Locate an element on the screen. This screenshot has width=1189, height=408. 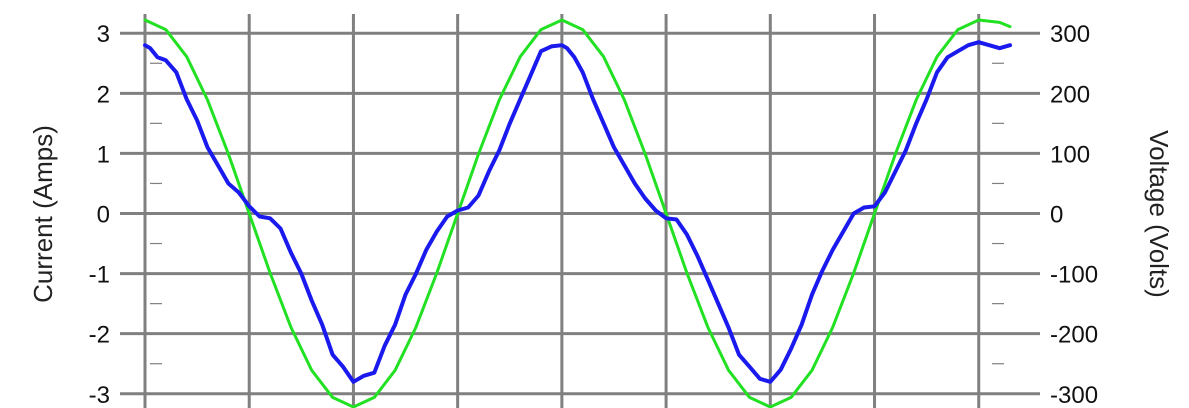
right-tick-label: -300 is located at coordinates (1074, 395).